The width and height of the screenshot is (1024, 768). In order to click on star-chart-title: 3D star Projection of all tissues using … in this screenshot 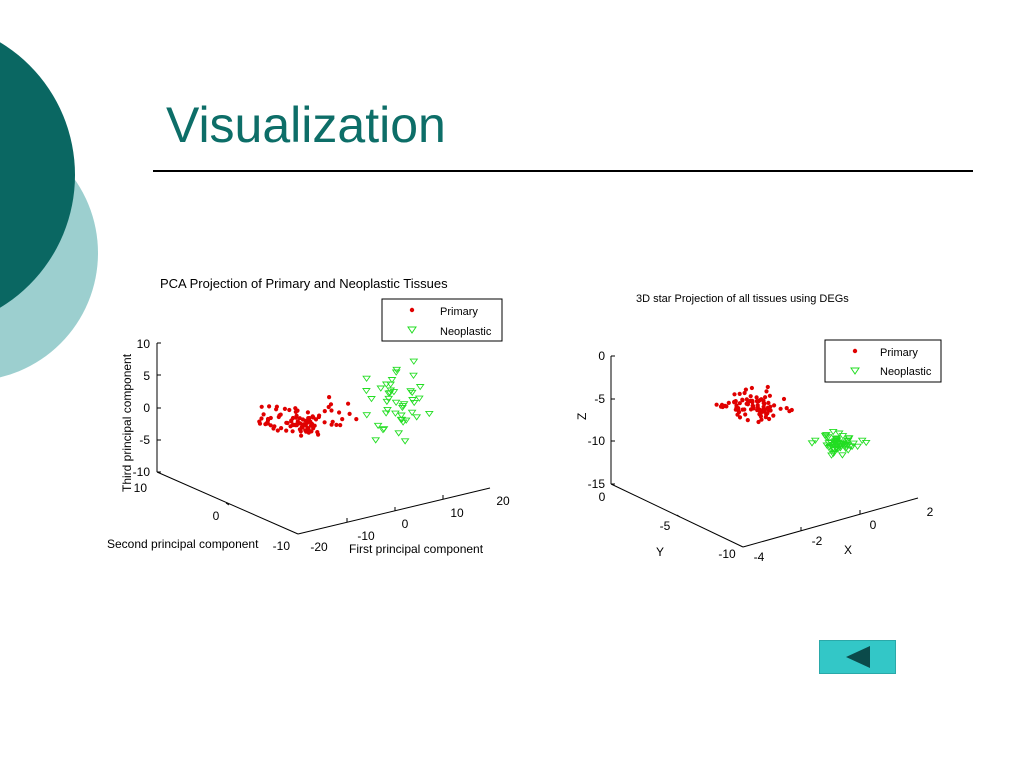, I will do `click(742, 299)`.